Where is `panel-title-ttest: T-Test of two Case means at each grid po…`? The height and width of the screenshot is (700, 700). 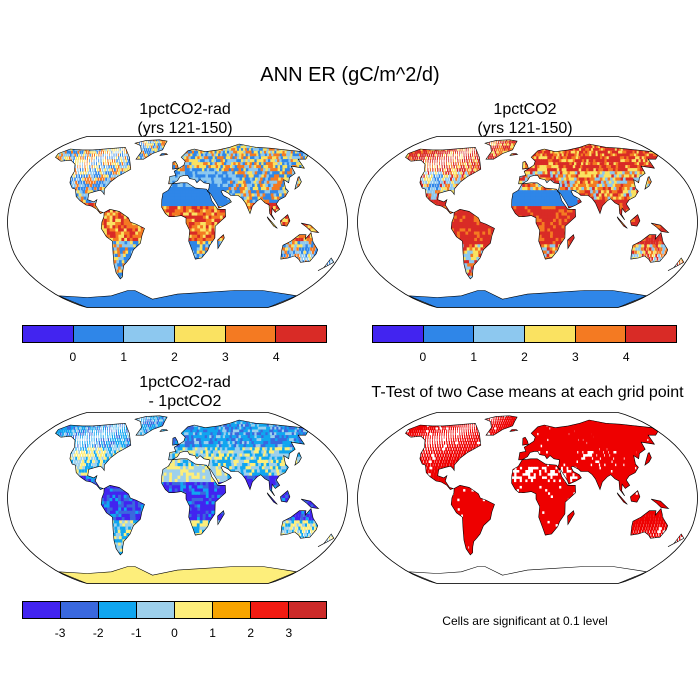 panel-title-ttest: T-Test of two Case means at each grid po… is located at coordinates (527, 392).